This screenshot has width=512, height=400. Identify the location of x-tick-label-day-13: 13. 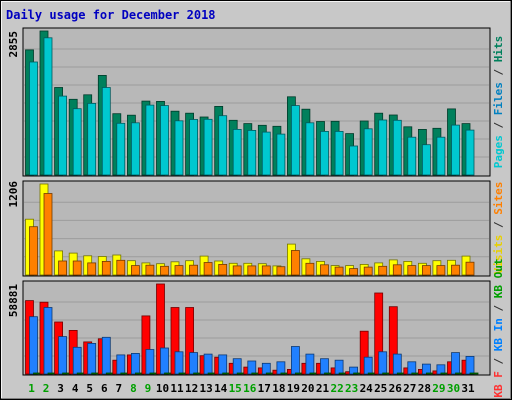
(205, 388).